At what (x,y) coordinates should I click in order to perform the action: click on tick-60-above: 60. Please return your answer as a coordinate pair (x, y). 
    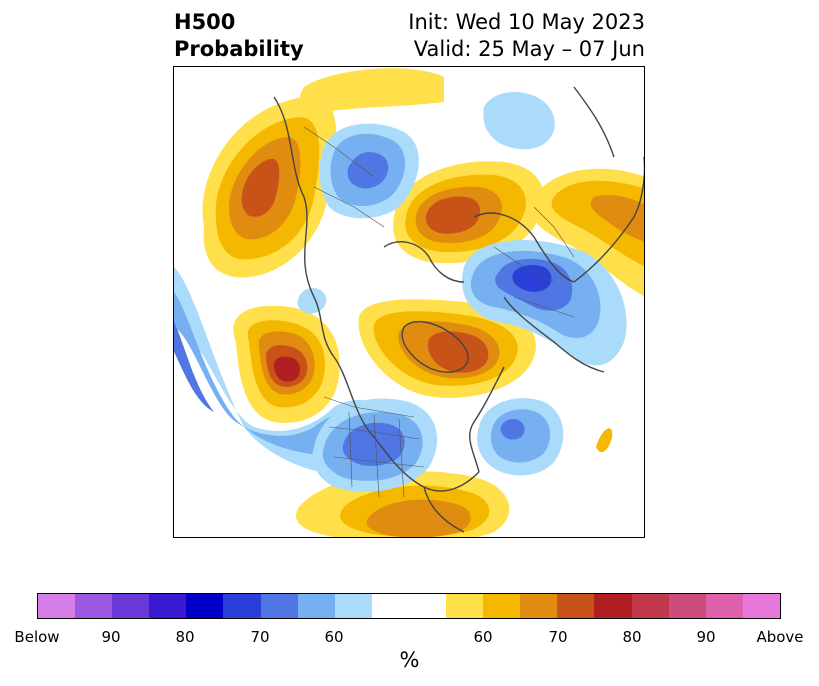
    Looking at the image, I should click on (483, 637).